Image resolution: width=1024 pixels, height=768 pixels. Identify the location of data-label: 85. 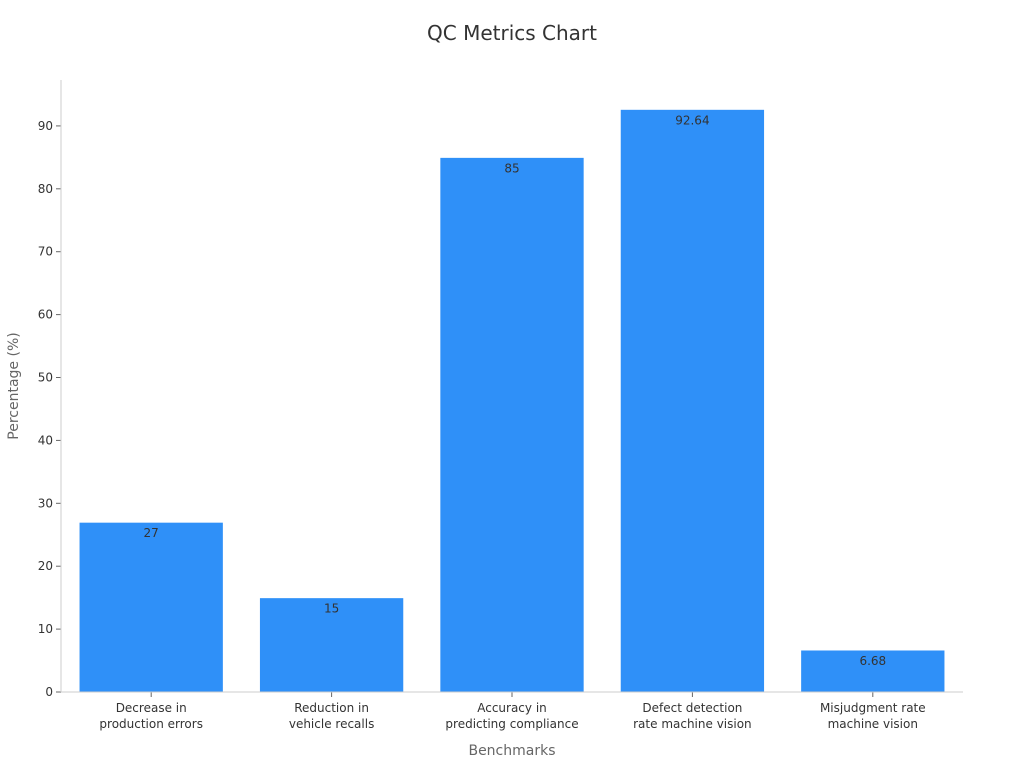
(511, 168).